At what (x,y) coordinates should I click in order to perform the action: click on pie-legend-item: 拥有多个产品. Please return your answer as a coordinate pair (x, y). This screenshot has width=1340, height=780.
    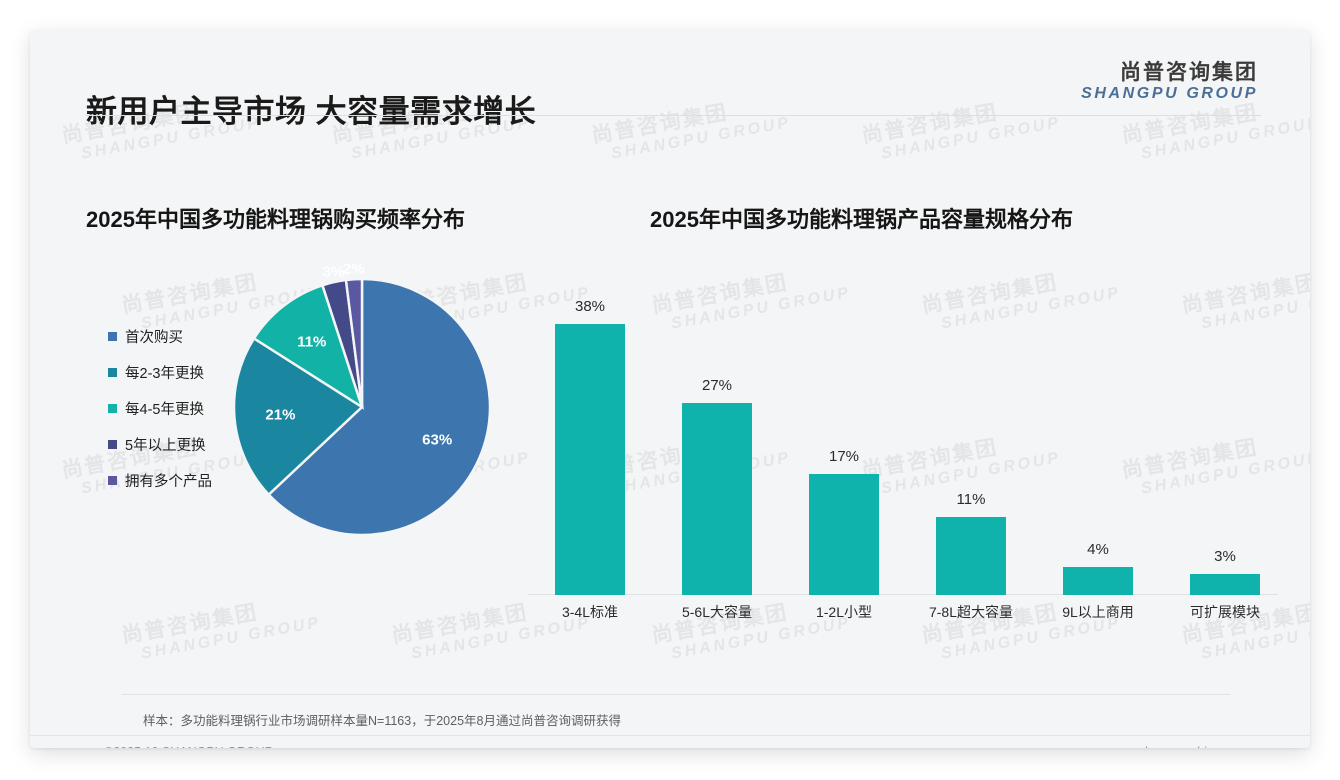
    Looking at the image, I should click on (180, 480).